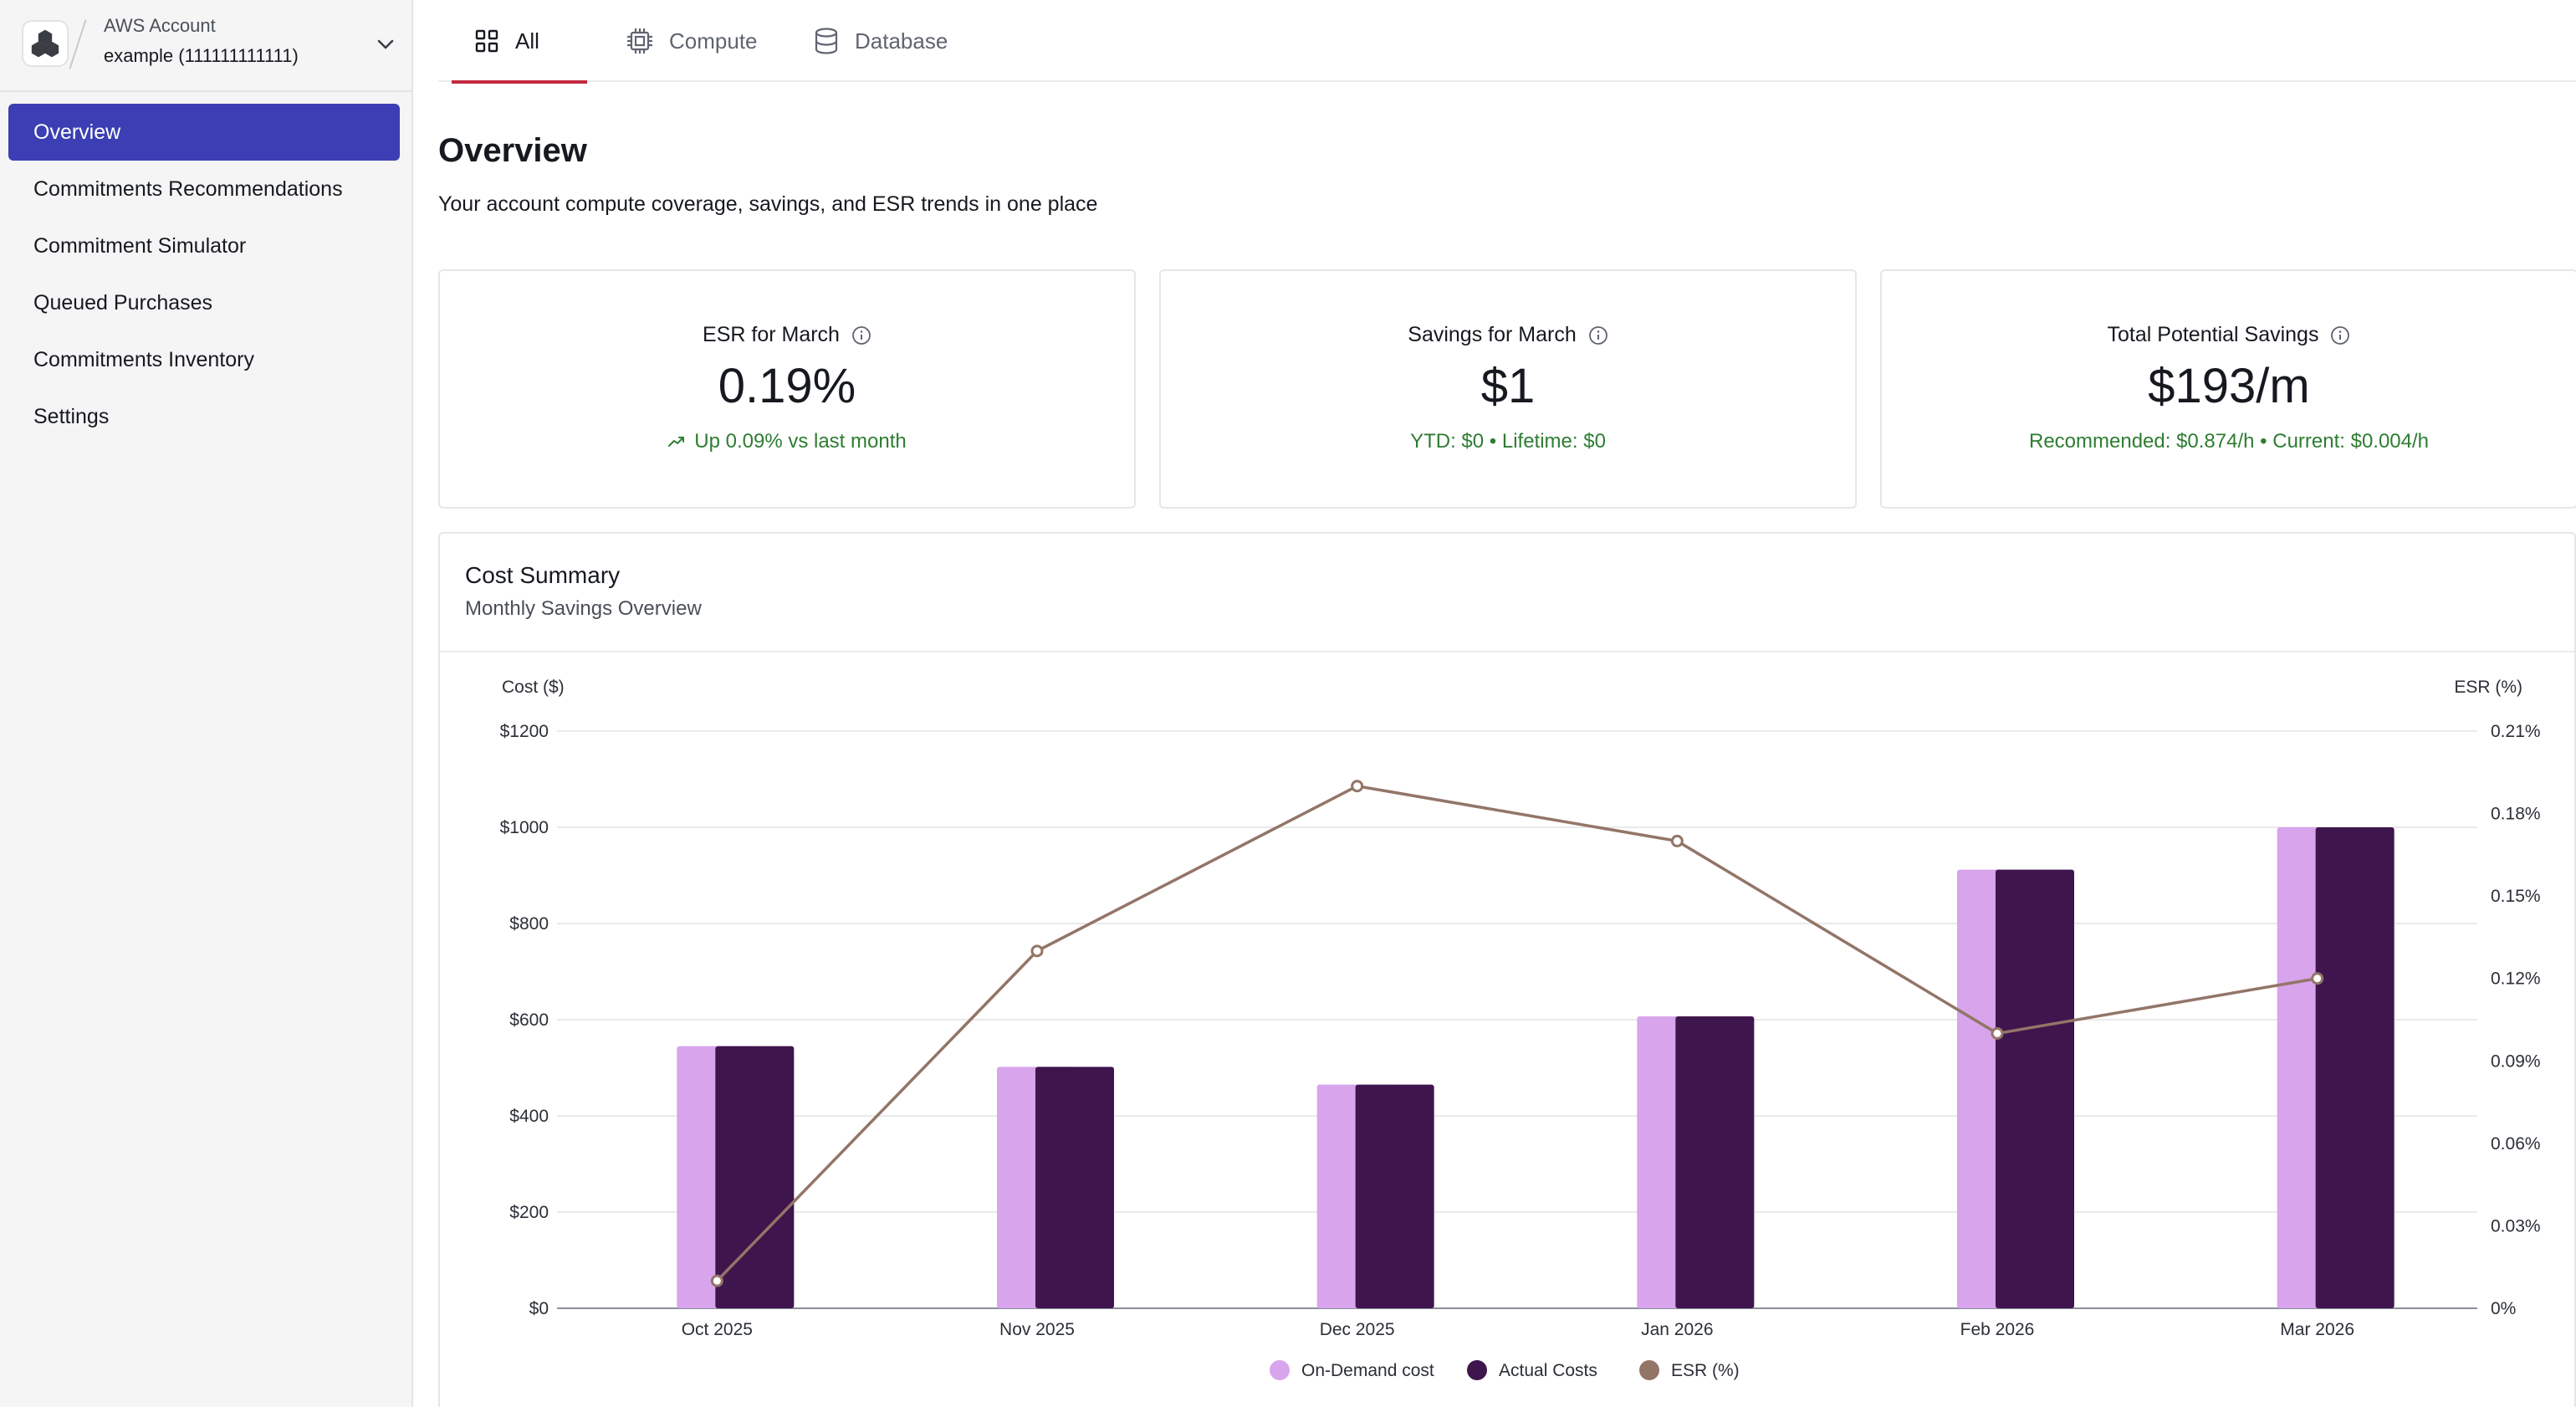 Image resolution: width=2576 pixels, height=1407 pixels. What do you see at coordinates (826, 41) in the screenshot?
I see `database-icon` at bounding box center [826, 41].